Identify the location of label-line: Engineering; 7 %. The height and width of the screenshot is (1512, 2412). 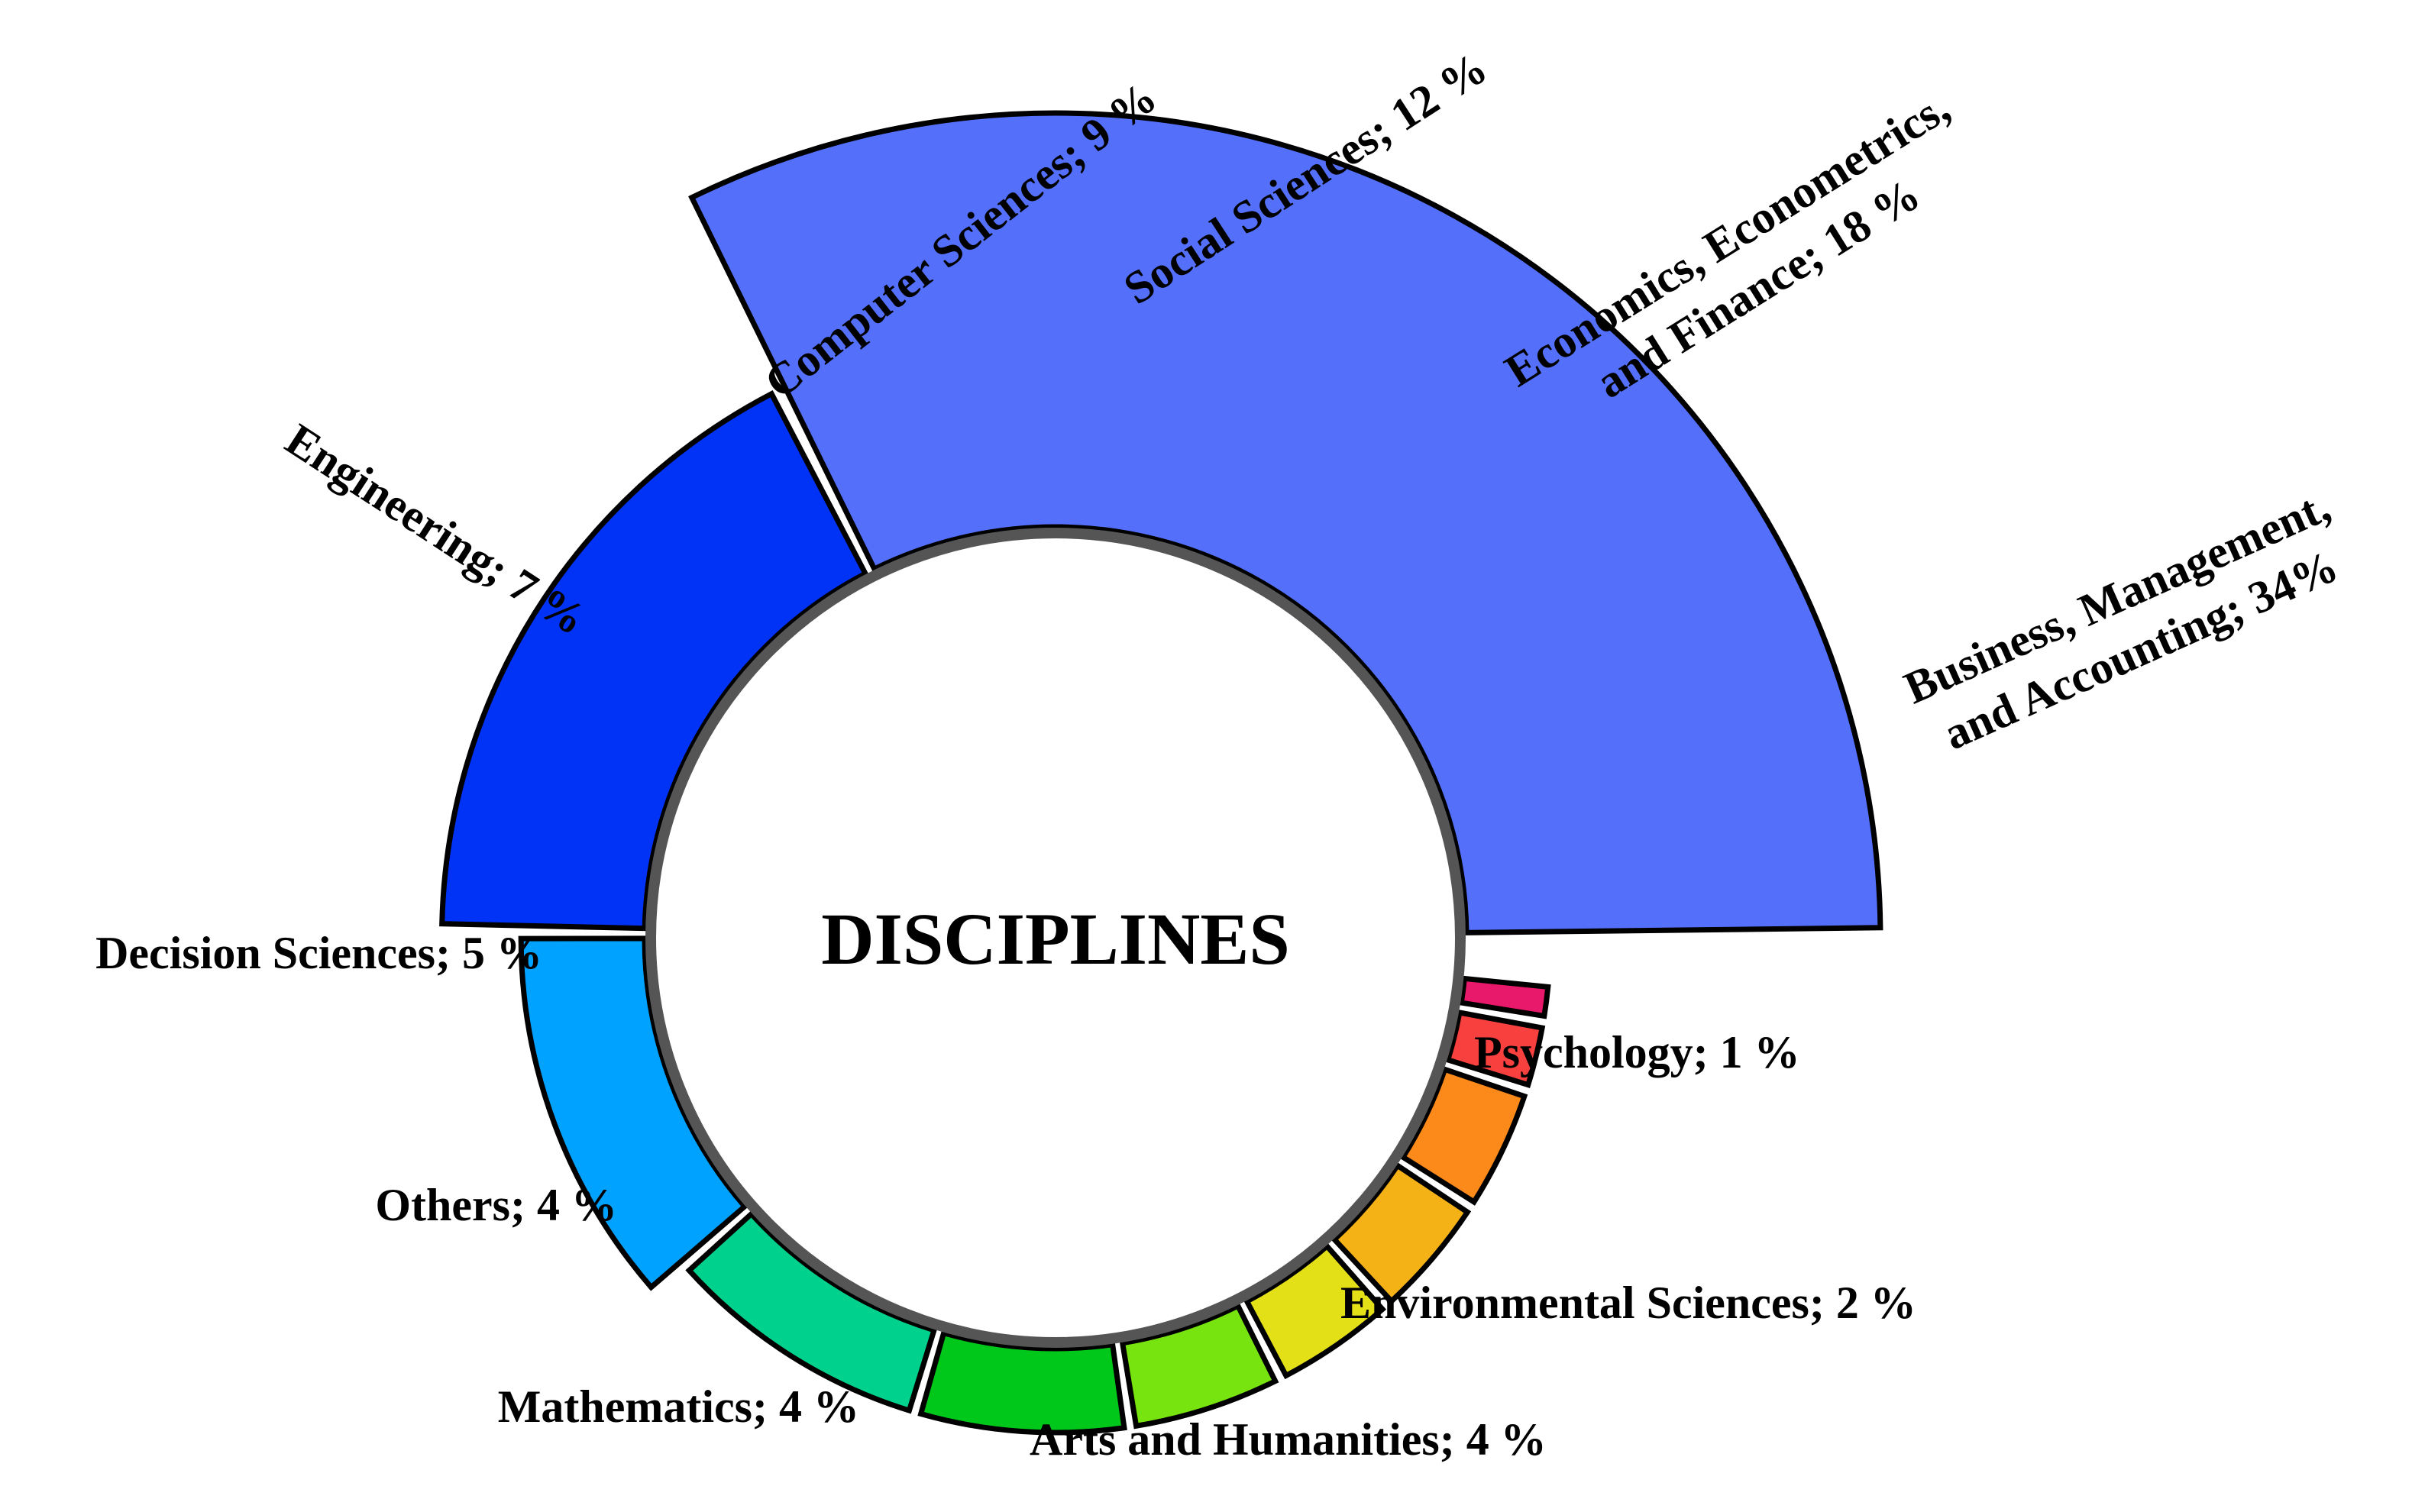
(436, 529).